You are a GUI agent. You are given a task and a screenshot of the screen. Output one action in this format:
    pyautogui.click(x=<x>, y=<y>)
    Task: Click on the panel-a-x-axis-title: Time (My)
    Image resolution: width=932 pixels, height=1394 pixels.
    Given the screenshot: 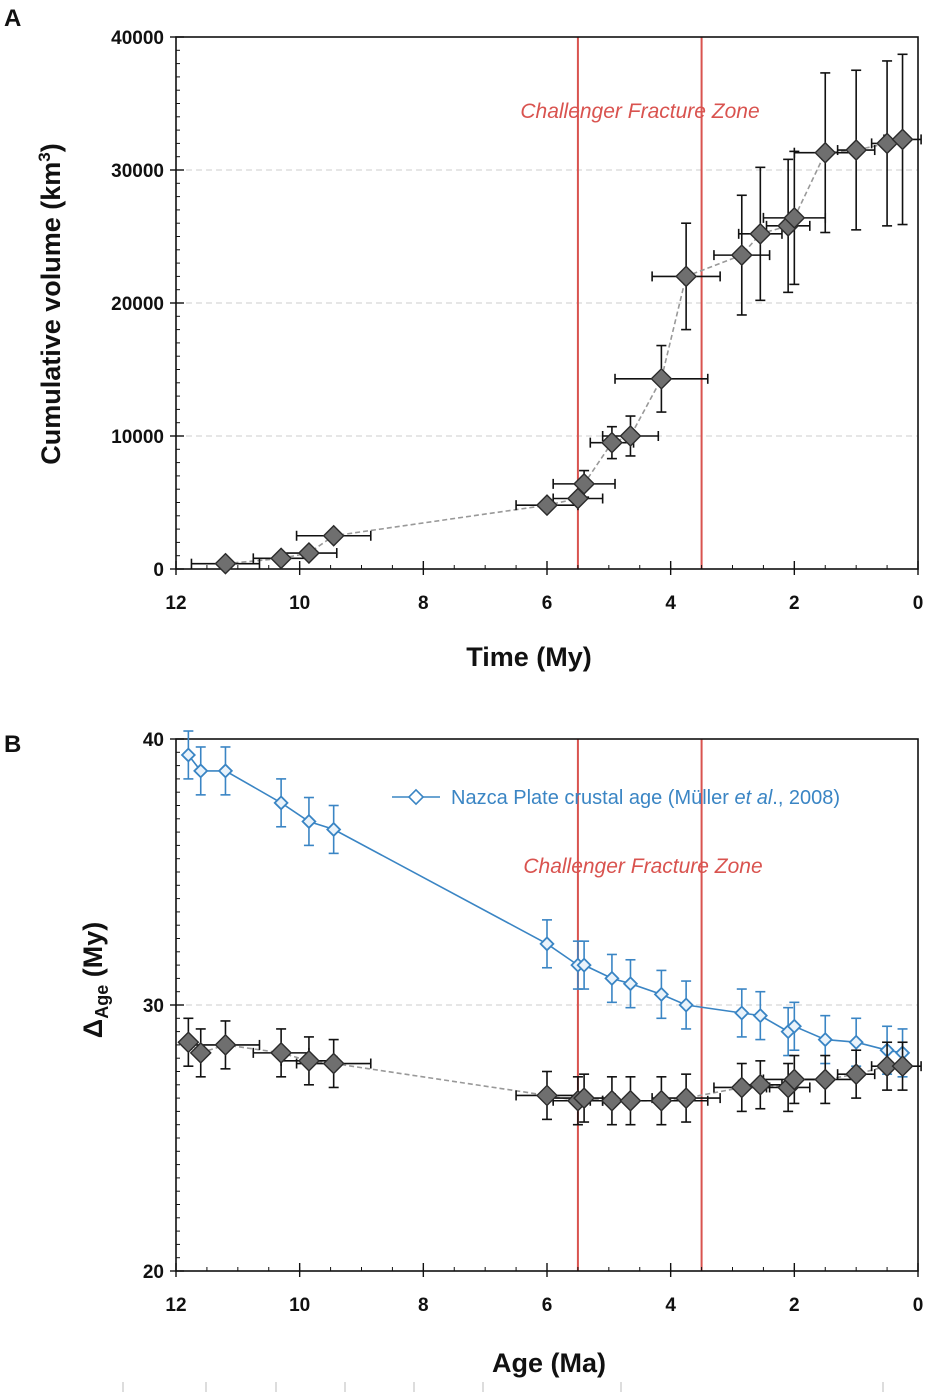 What is the action you would take?
    pyautogui.click(x=529, y=657)
    